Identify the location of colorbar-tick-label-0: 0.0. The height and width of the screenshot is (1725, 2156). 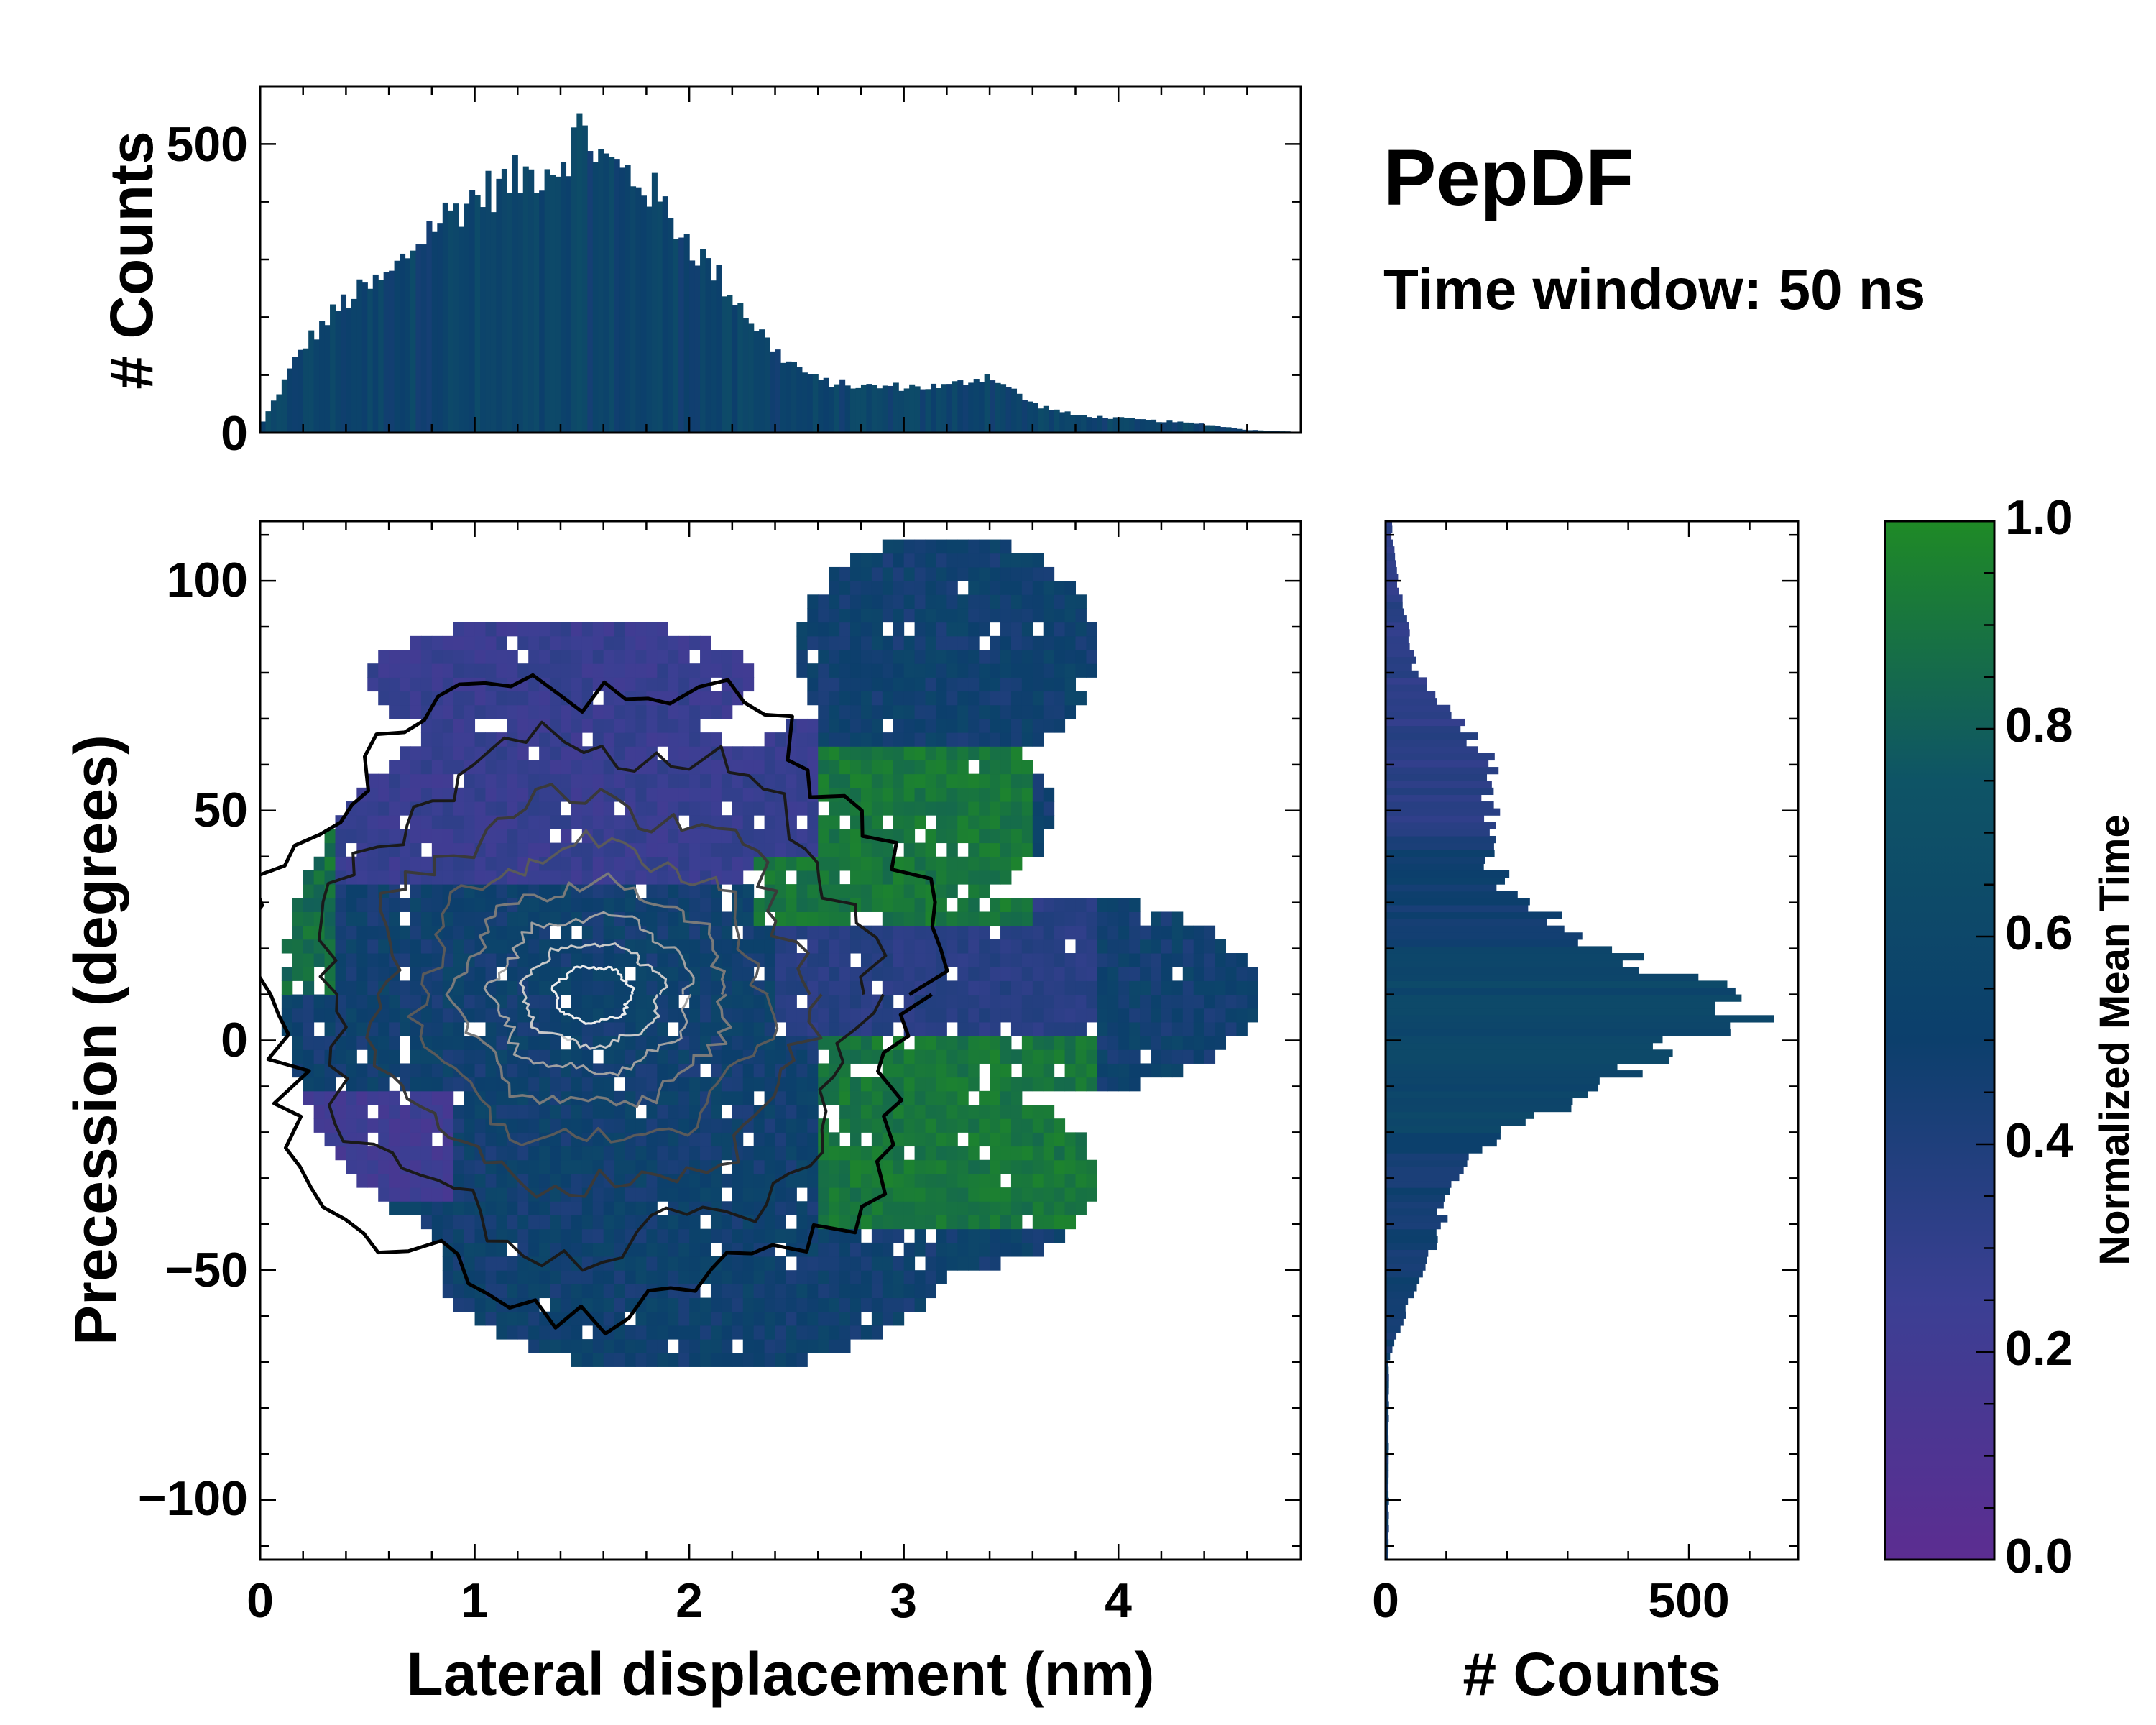
(2039, 1556).